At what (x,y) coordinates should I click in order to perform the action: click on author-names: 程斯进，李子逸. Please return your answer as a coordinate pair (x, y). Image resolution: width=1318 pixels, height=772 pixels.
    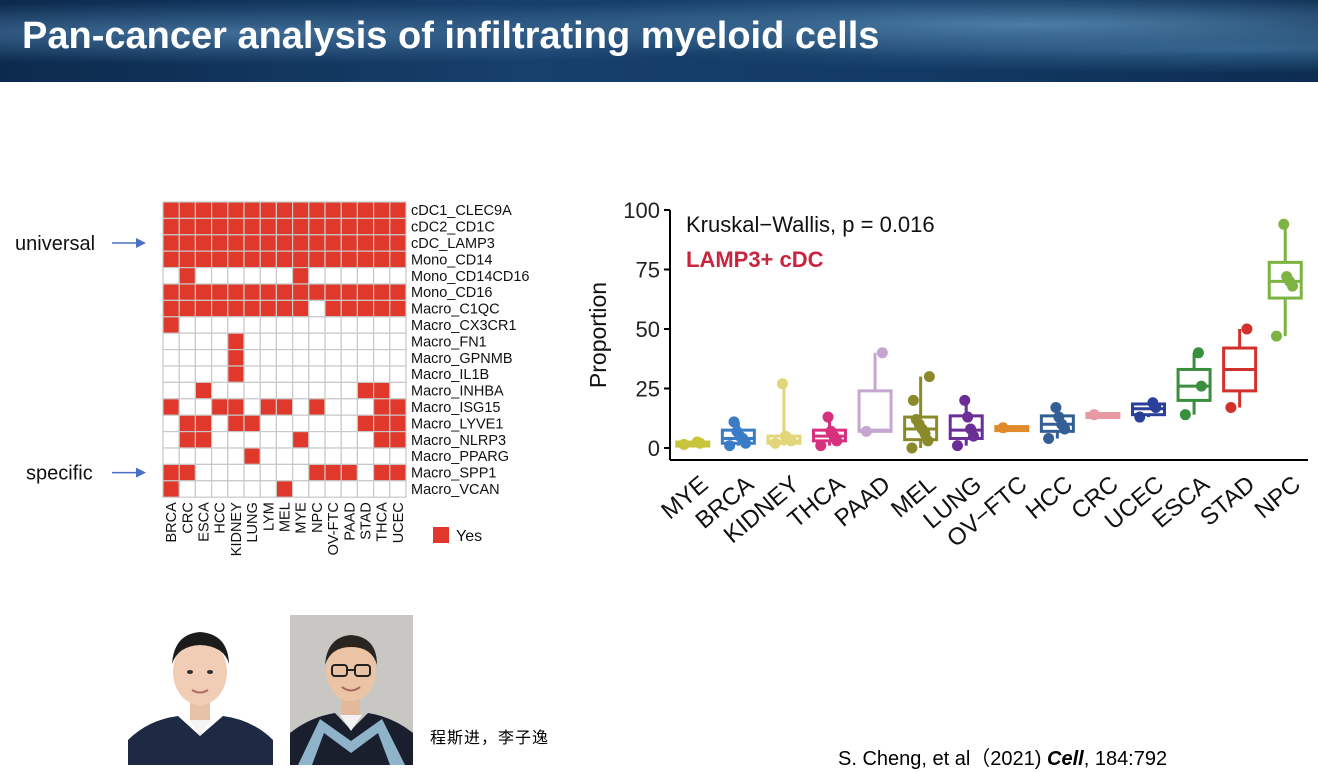
    Looking at the image, I should click on (490, 737).